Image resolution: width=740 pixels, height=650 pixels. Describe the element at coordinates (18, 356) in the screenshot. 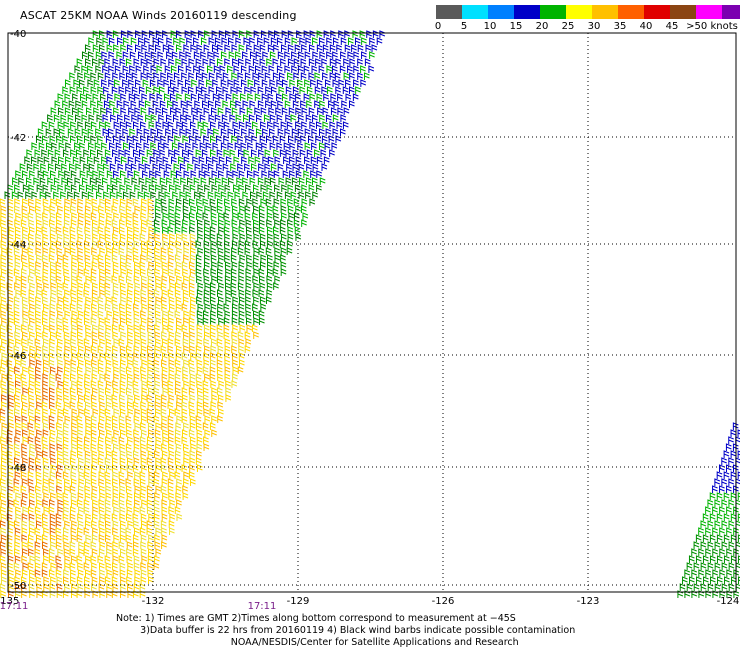

I see `latitude-tick-label: -46` at that location.